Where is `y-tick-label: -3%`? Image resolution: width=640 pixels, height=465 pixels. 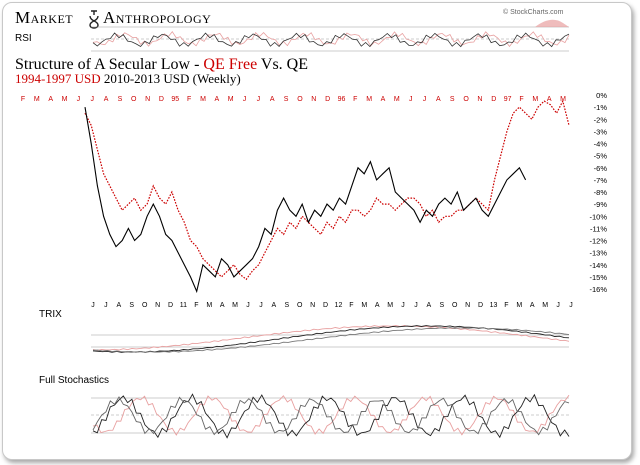
y-tick-label: -3% is located at coordinates (601, 131).